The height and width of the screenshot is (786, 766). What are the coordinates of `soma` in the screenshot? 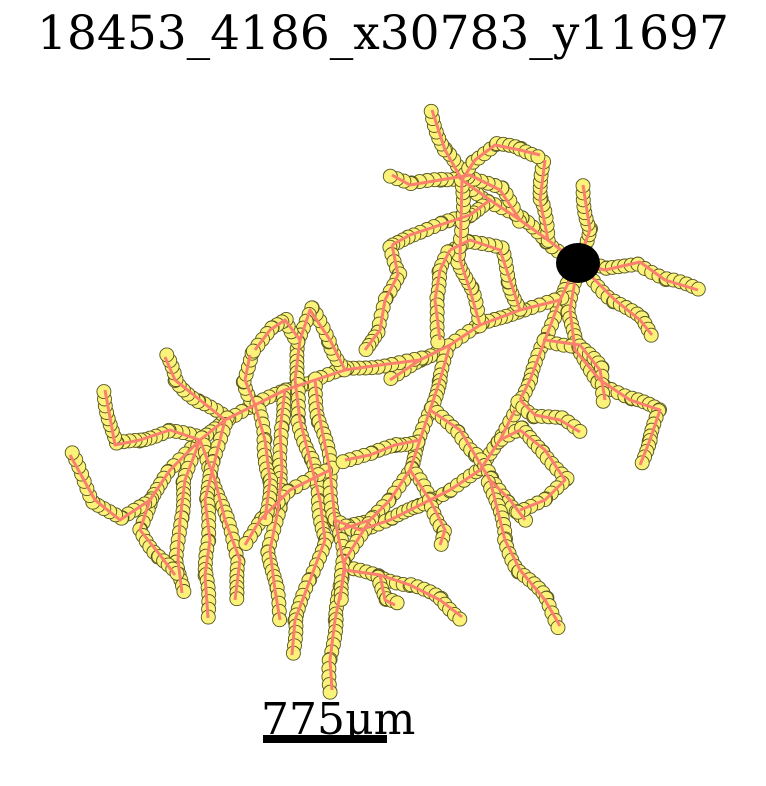 It's located at (578, 263).